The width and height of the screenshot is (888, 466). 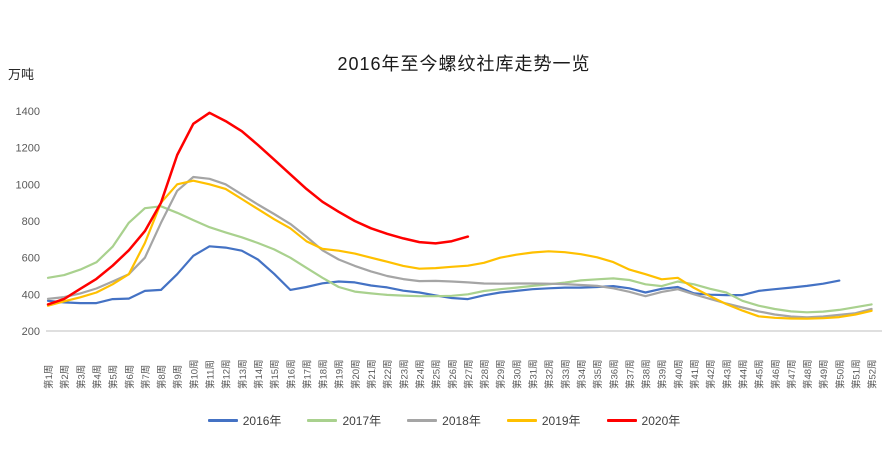 I want to click on x-tick-label: 第43周, so click(x=727, y=374).